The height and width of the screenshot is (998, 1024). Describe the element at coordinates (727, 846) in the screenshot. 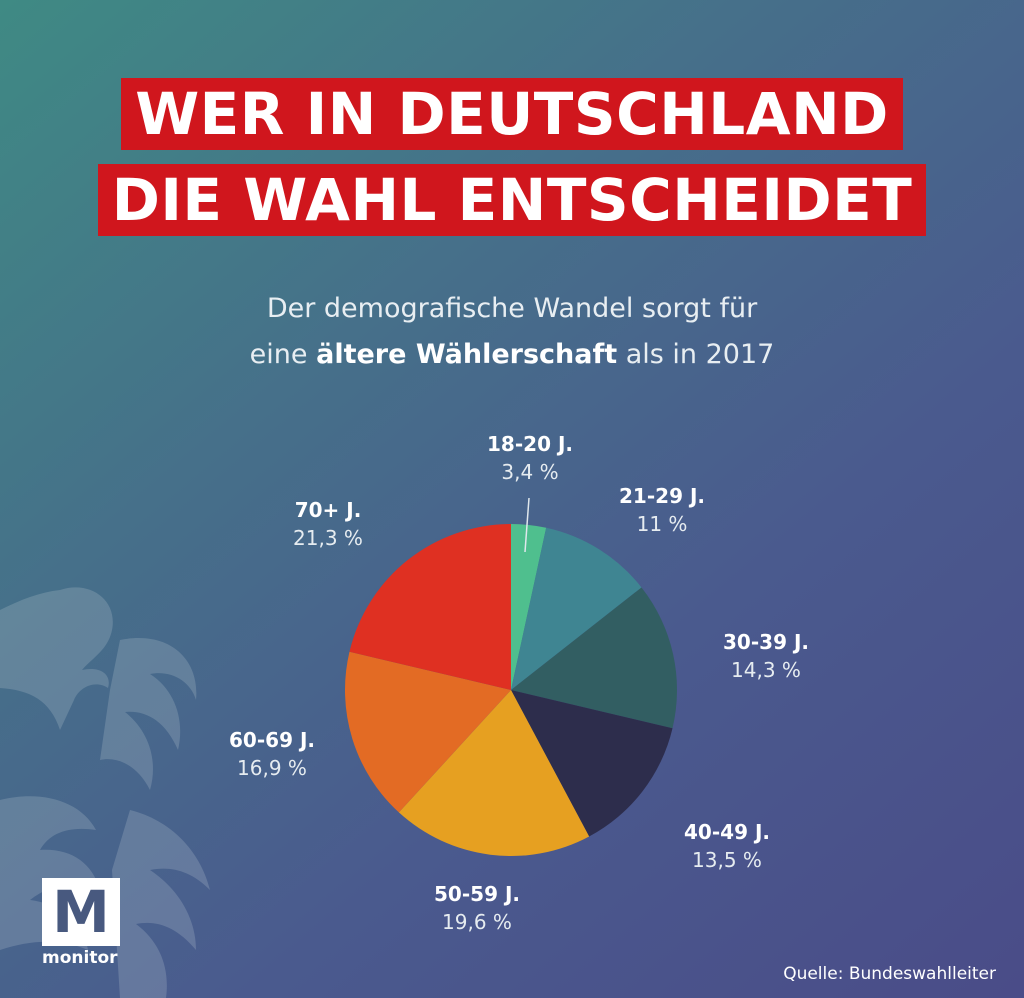

I see `label-40-49: 40-49 J. 13,5 %` at that location.